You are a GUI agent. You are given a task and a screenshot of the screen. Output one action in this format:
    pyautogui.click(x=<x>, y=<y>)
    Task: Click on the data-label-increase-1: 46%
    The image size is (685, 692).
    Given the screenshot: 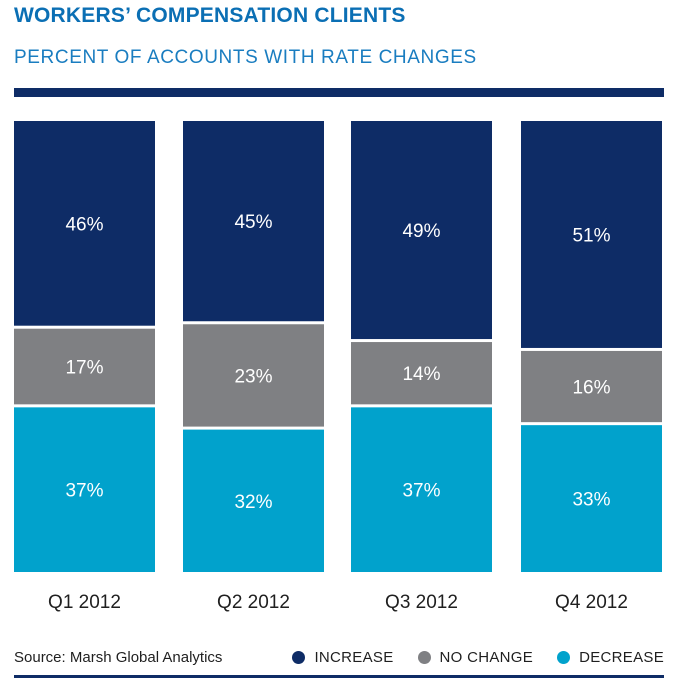 What is the action you would take?
    pyautogui.click(x=84, y=224)
    